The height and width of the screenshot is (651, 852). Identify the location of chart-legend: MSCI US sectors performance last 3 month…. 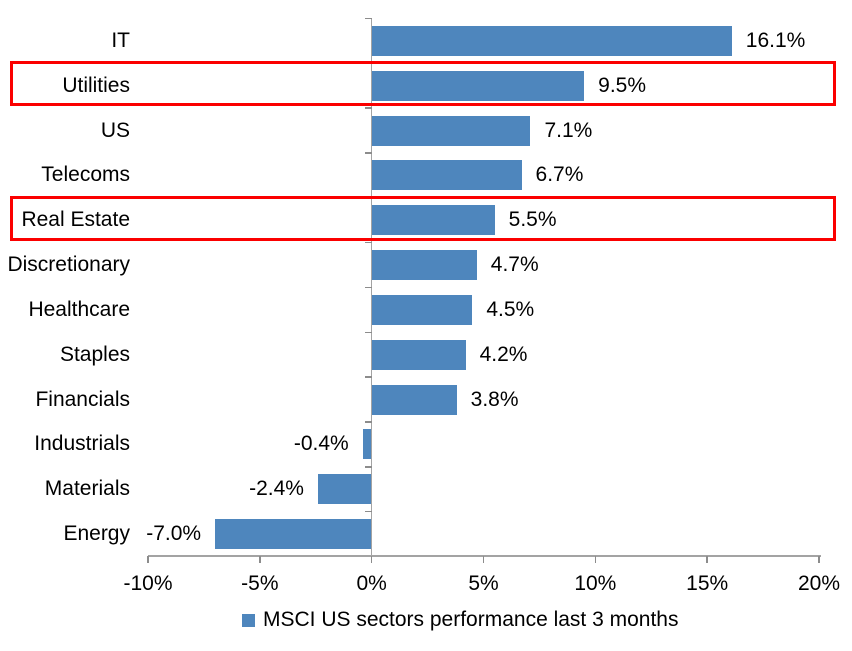
(460, 620).